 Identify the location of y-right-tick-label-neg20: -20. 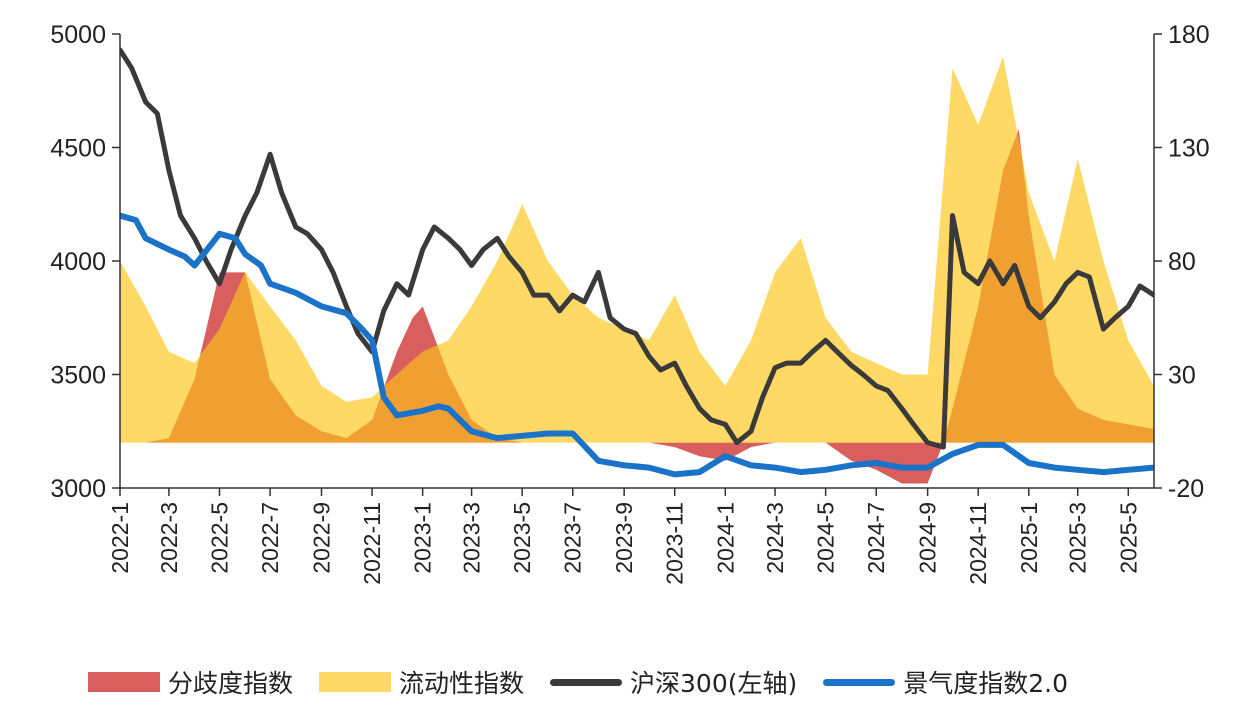
(1186, 489).